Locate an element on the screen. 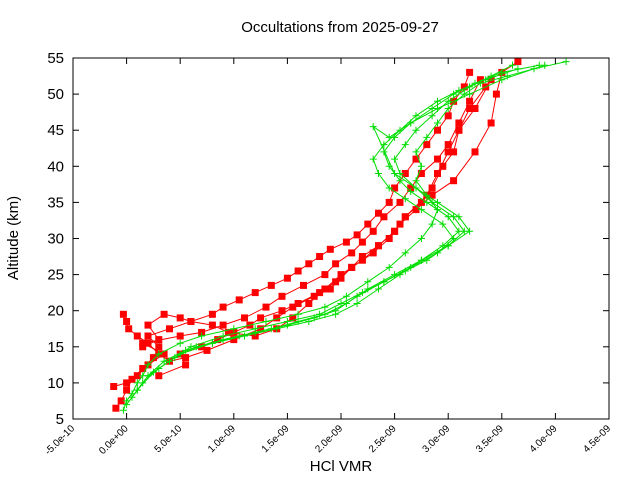 The height and width of the screenshot is (480, 640). chart-title: Occultations from 2025-09-27 is located at coordinates (340, 27).